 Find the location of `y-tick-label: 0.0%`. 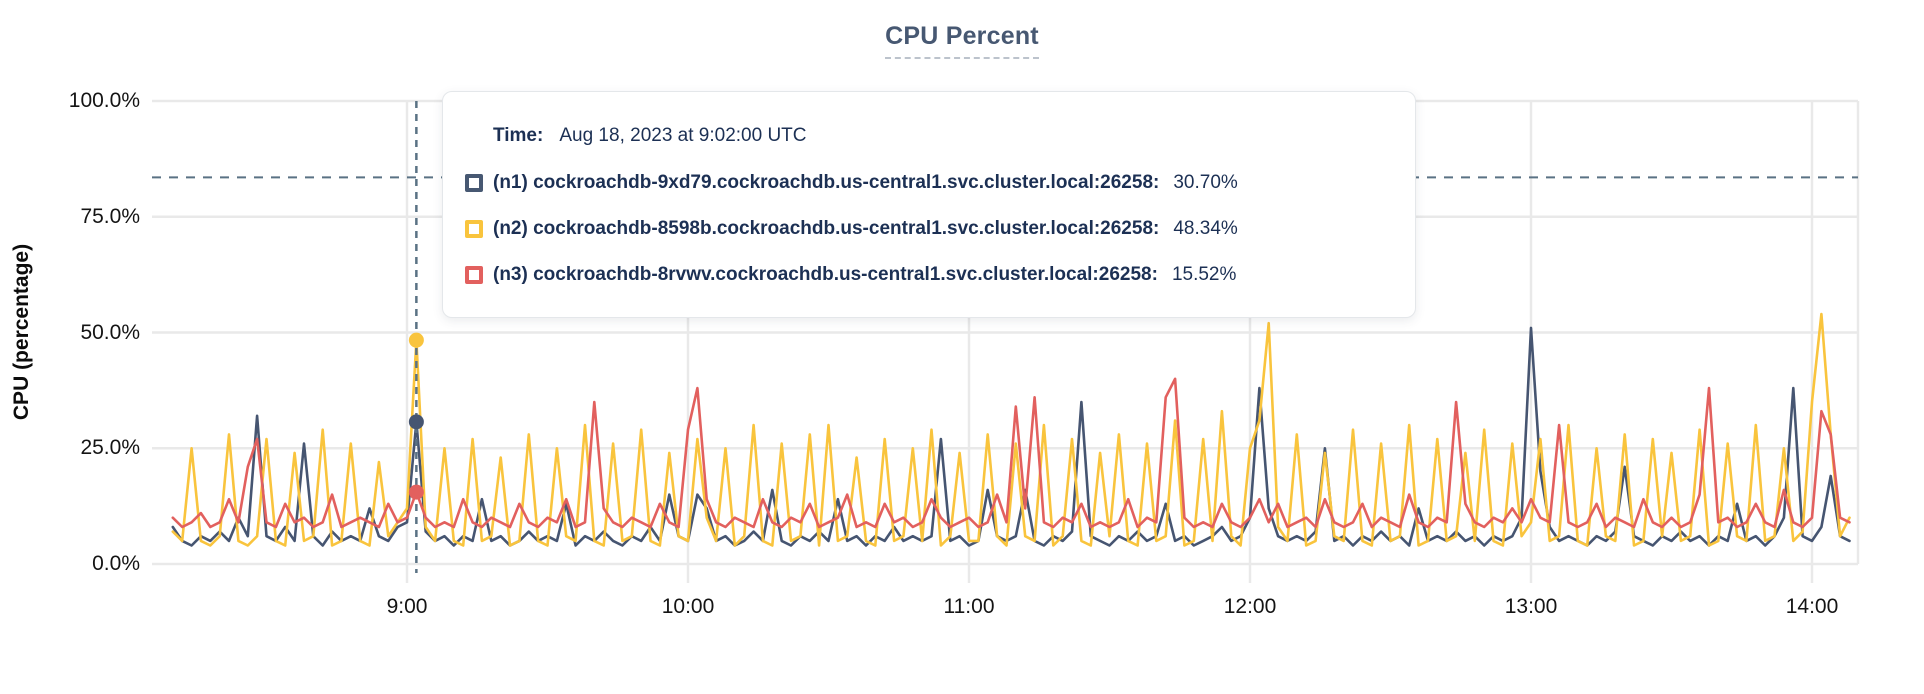

y-tick-label: 0.0% is located at coordinates (116, 563).